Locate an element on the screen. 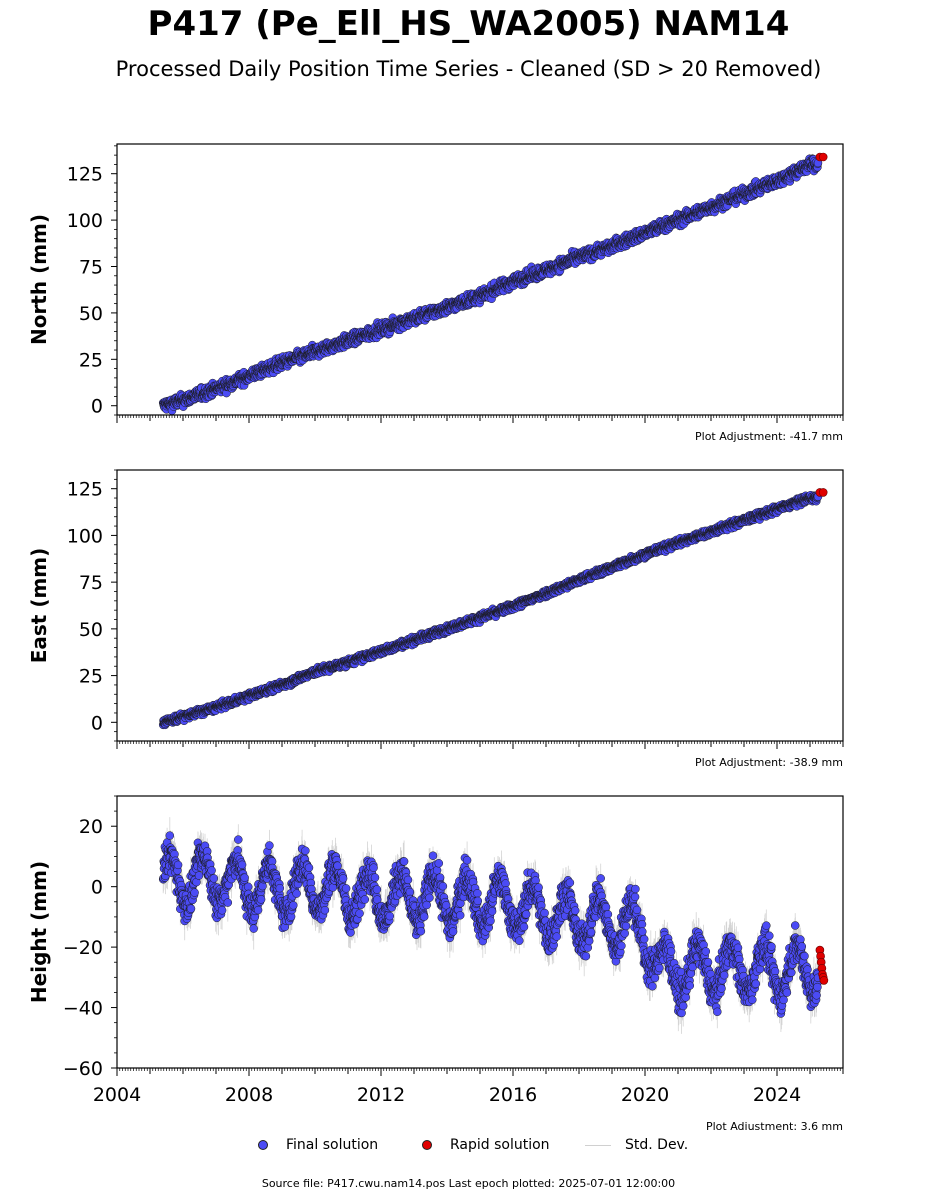 Image resolution: width=937 pixels, height=1200 pixels. y-tick-label: 75 is located at coordinates (91, 268).